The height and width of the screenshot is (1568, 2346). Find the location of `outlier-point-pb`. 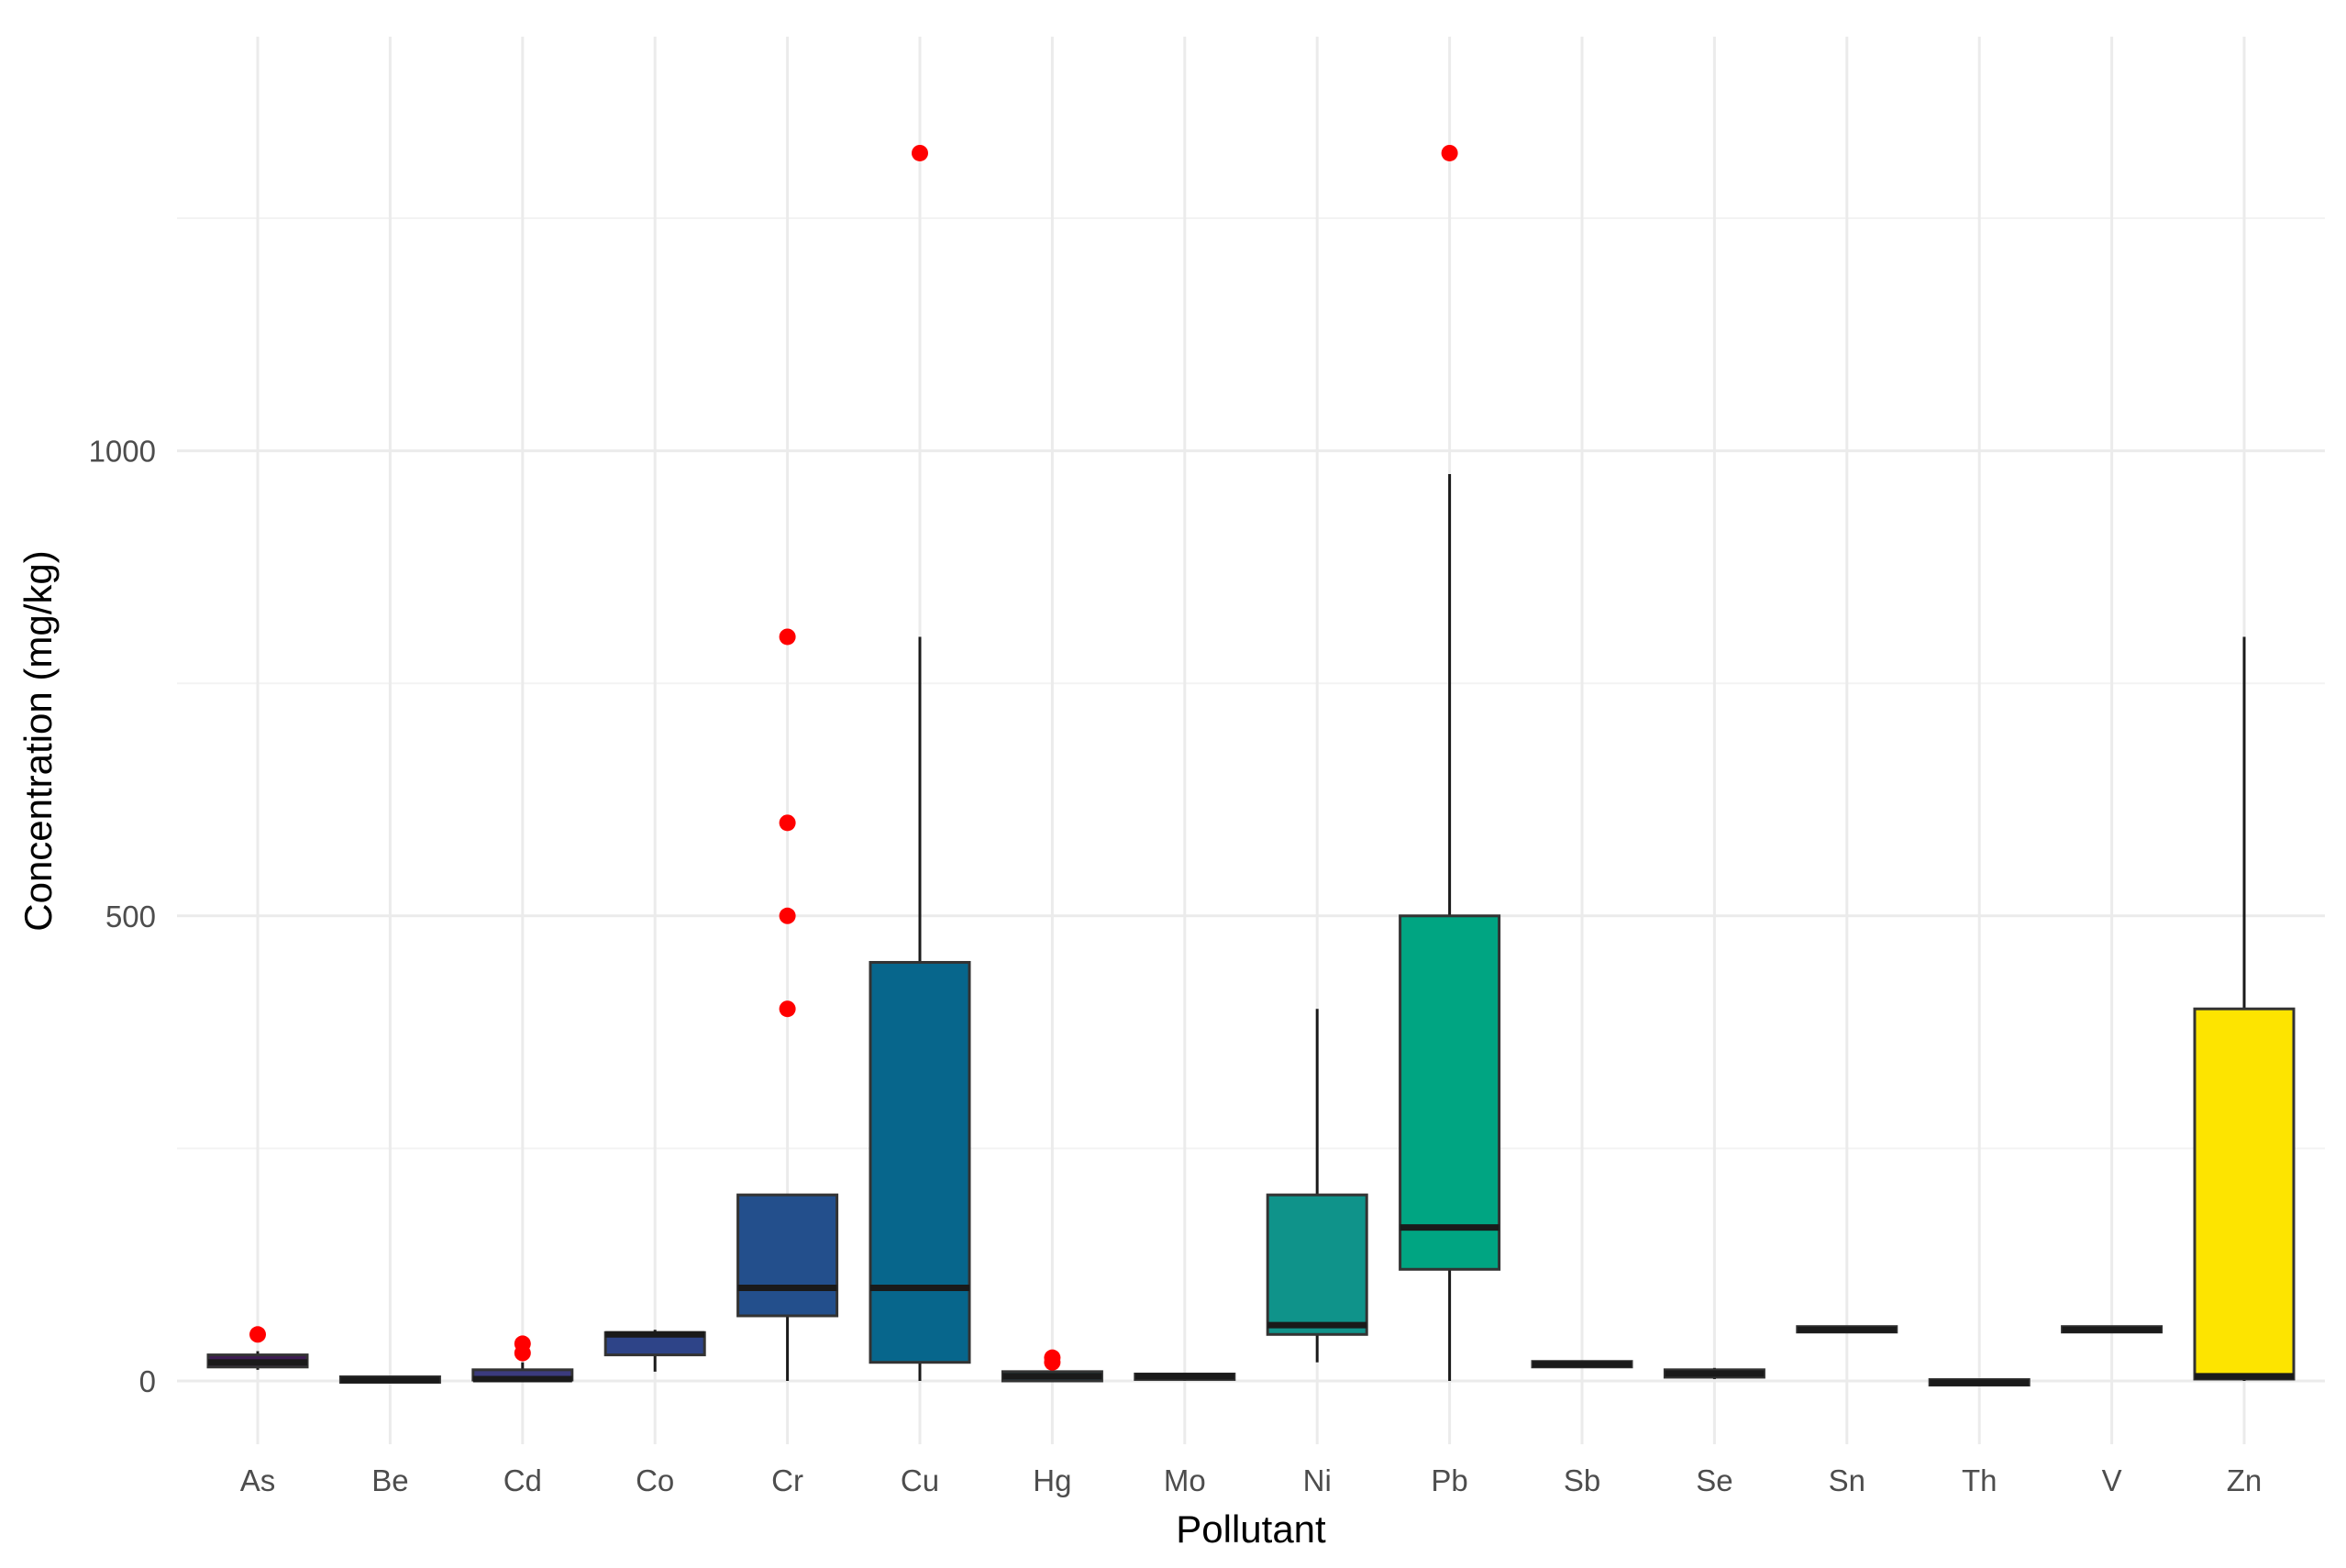

outlier-point-pb is located at coordinates (1450, 152).